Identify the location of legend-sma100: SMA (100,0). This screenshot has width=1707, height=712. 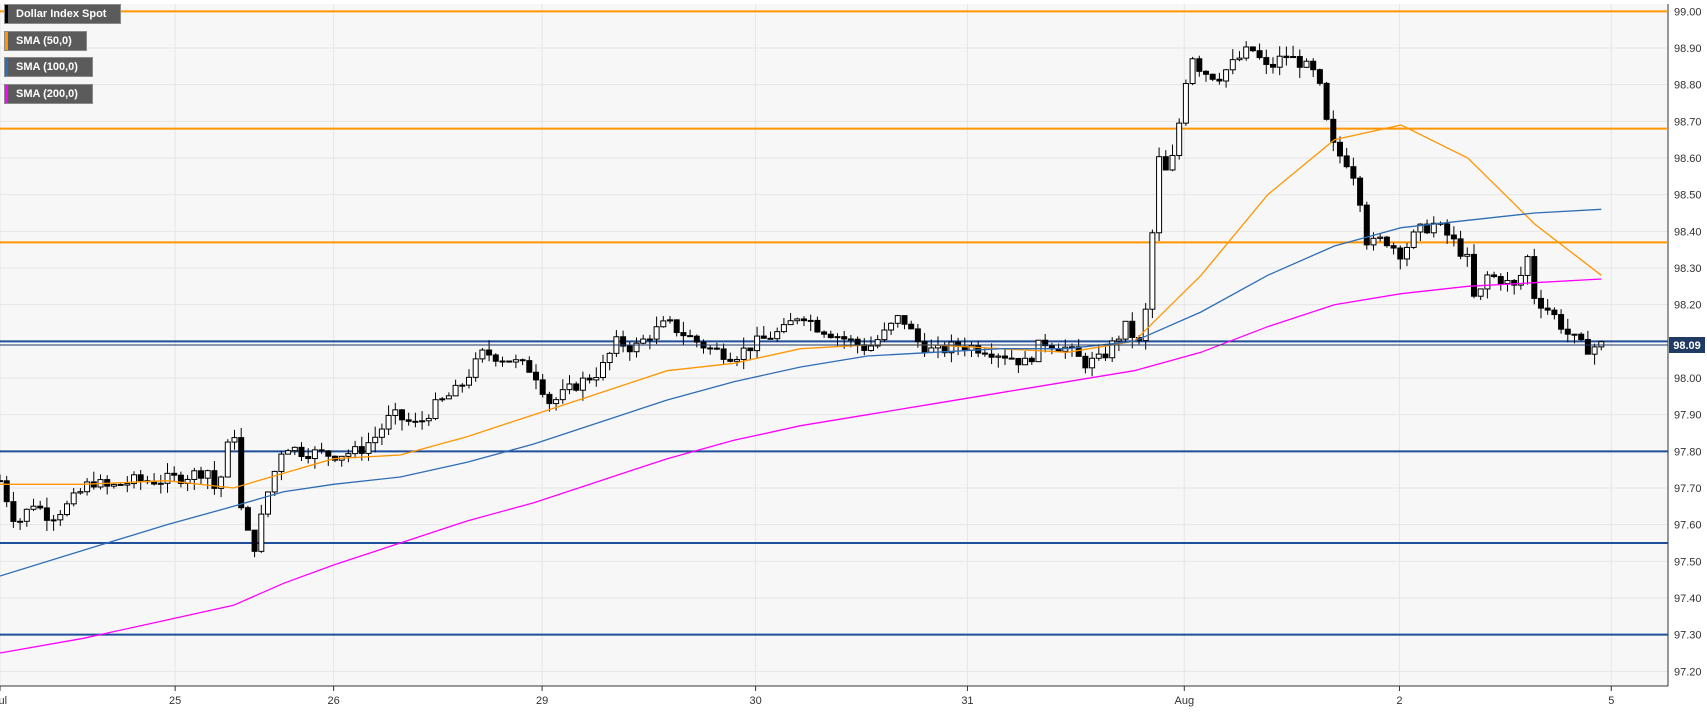
(48, 67).